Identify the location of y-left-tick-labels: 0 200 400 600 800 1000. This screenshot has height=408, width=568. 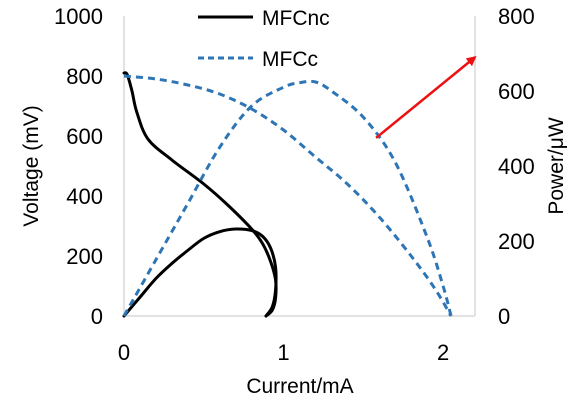
(78, 166).